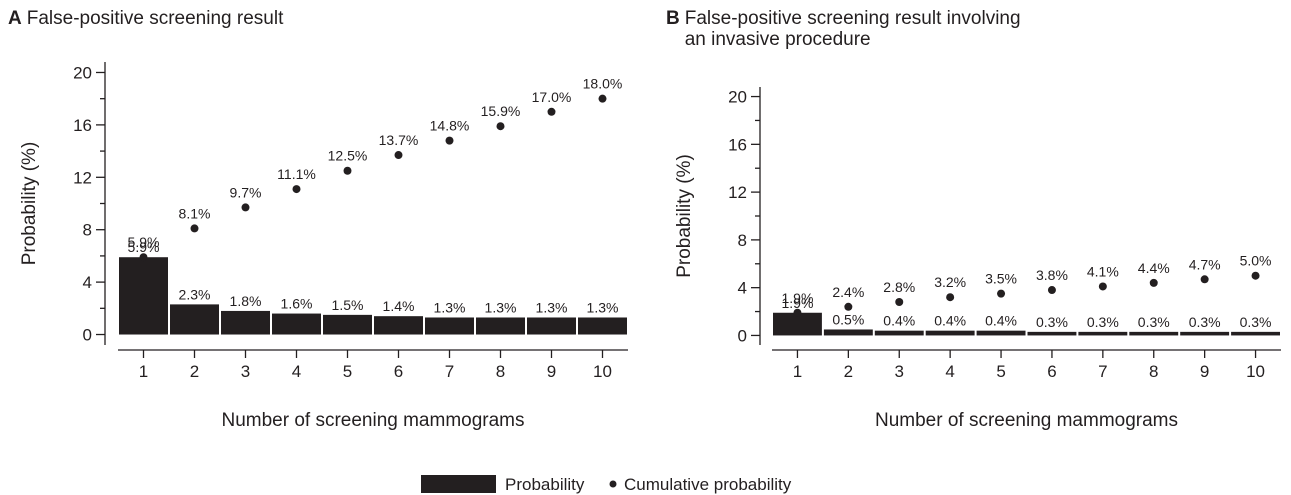  I want to click on point-label: 12.5%, so click(348, 156).